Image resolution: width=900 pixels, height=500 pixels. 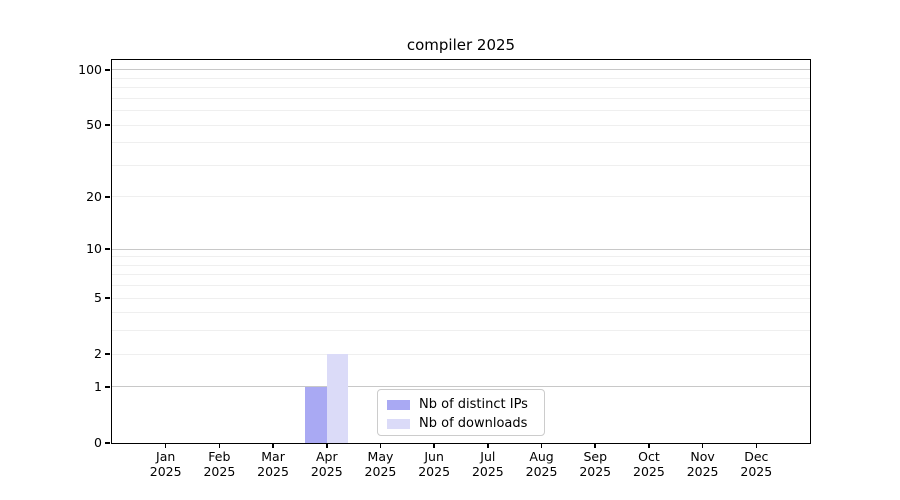 What do you see at coordinates (90, 69) in the screenshot?
I see `y-tick-label: 100` at bounding box center [90, 69].